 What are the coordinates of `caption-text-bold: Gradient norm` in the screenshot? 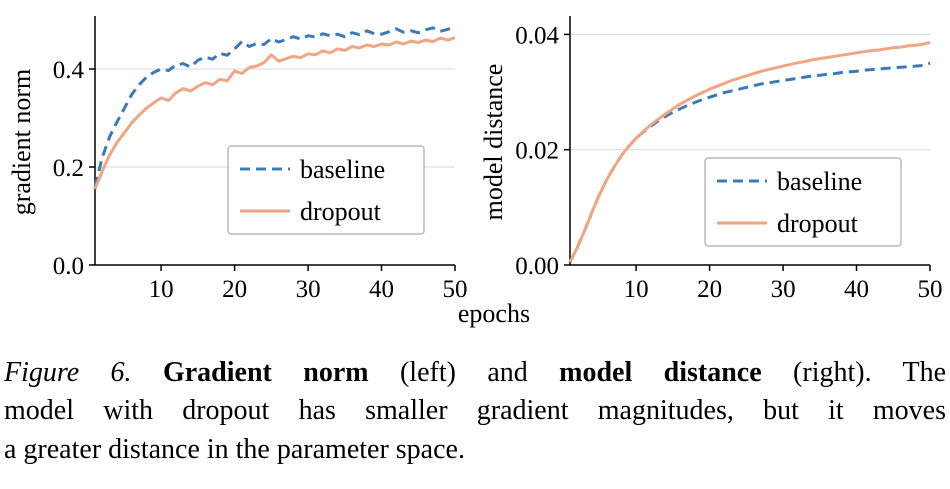 It's located at (265, 372).